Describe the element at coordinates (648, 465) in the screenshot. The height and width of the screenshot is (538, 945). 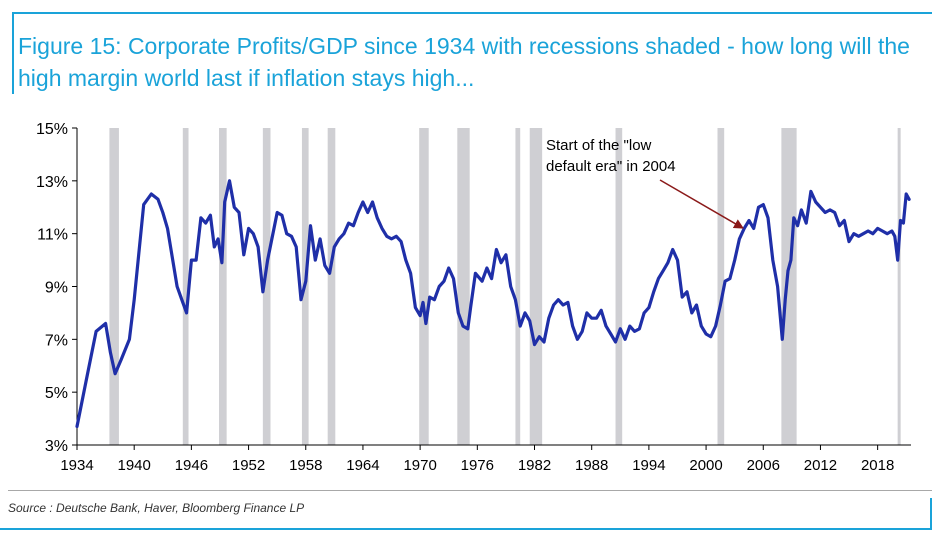
I see `x-tick-label: 1994` at that location.